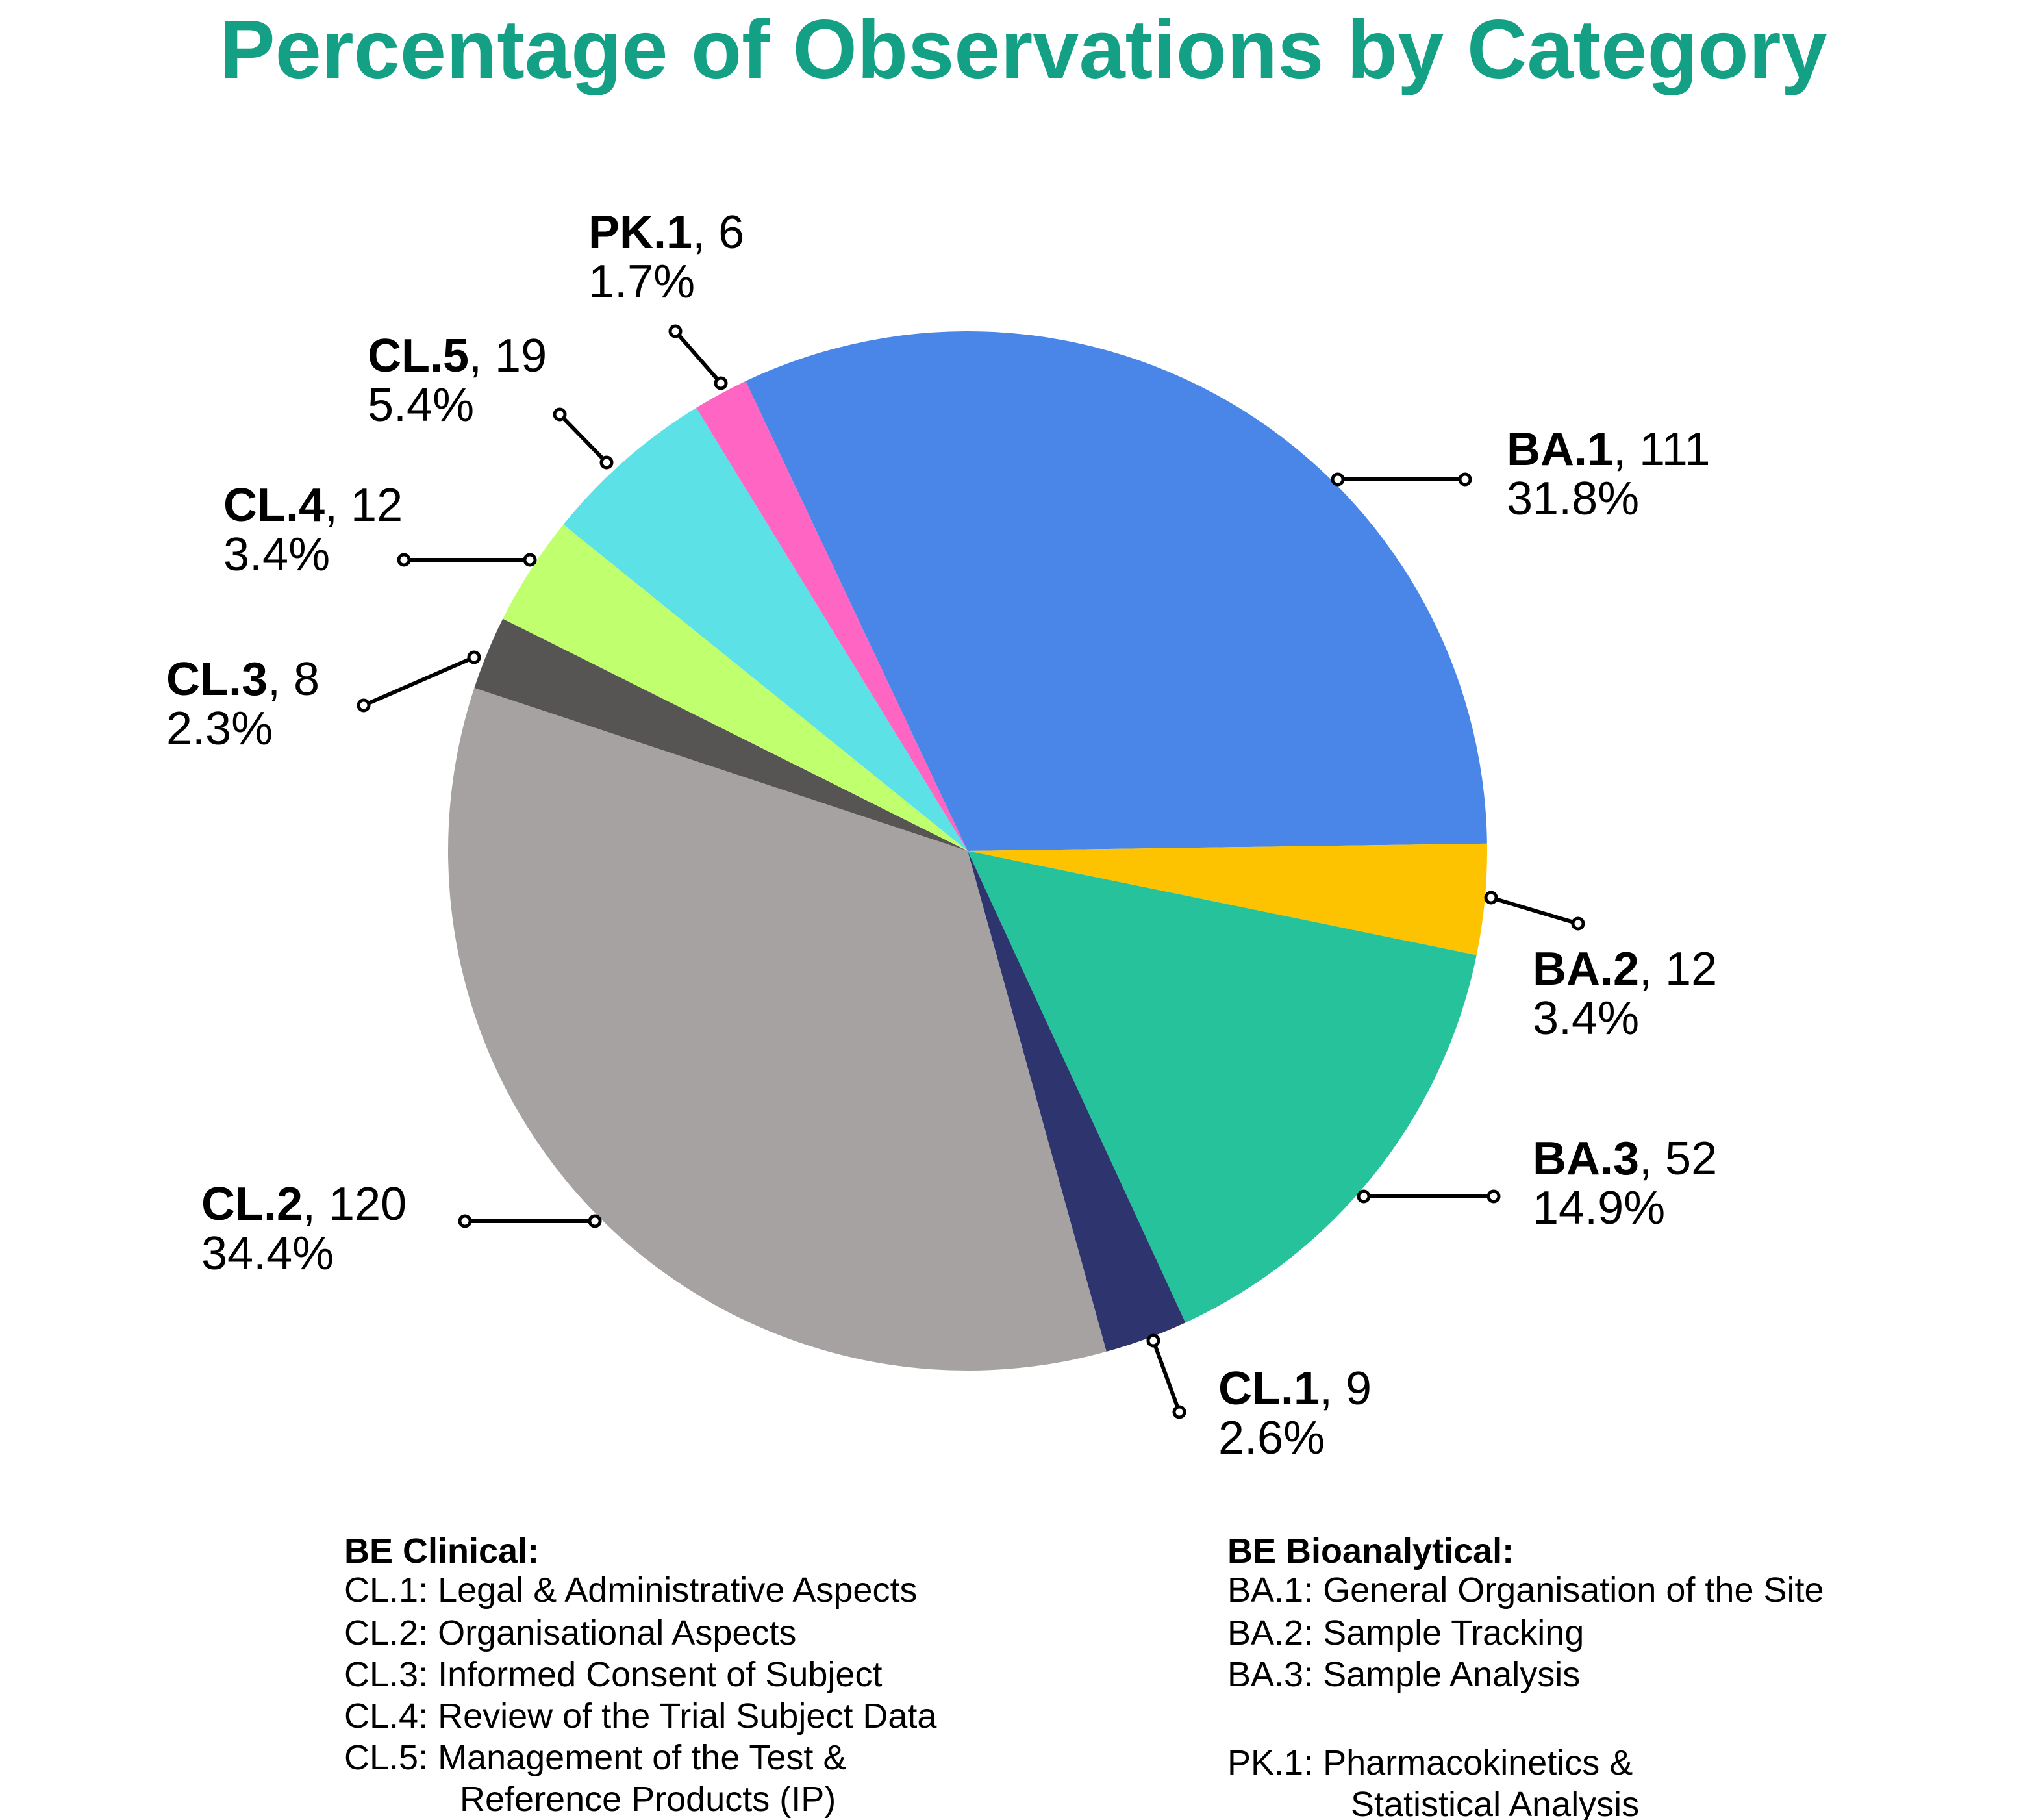 This screenshot has width=2019, height=1820. Describe the element at coordinates (1406, 1632) in the screenshot. I see `legend-item: BA.2: Sample Tracking` at that location.